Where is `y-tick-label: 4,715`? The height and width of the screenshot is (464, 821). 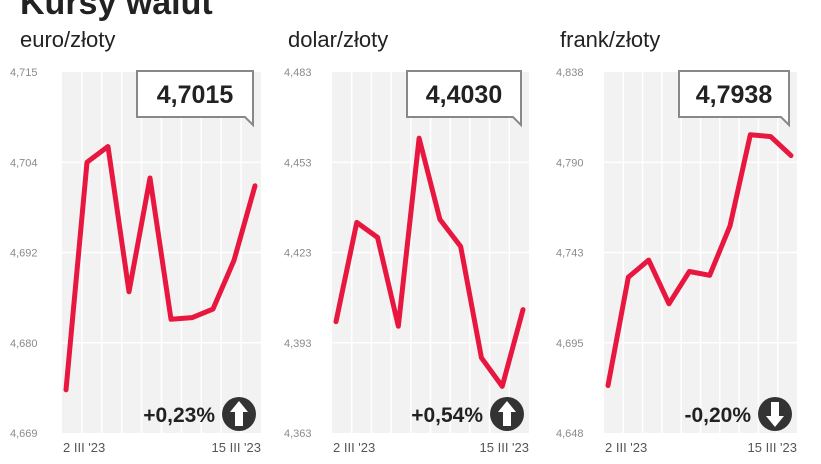 y-tick-label: 4,715 is located at coordinates (24, 73).